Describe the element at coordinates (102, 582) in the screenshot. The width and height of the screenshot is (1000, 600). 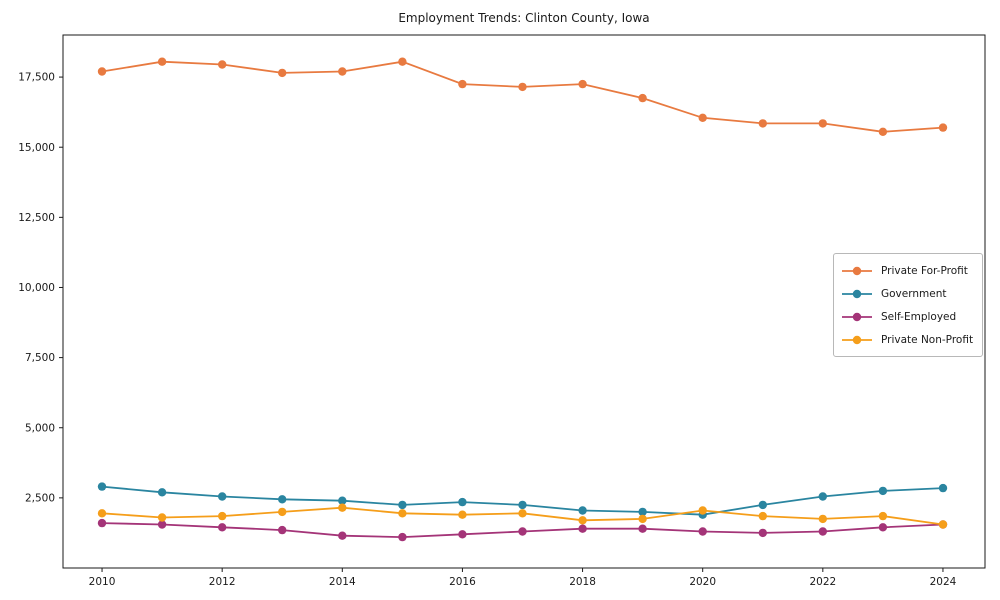
I see `x-tick-label: 2010` at that location.